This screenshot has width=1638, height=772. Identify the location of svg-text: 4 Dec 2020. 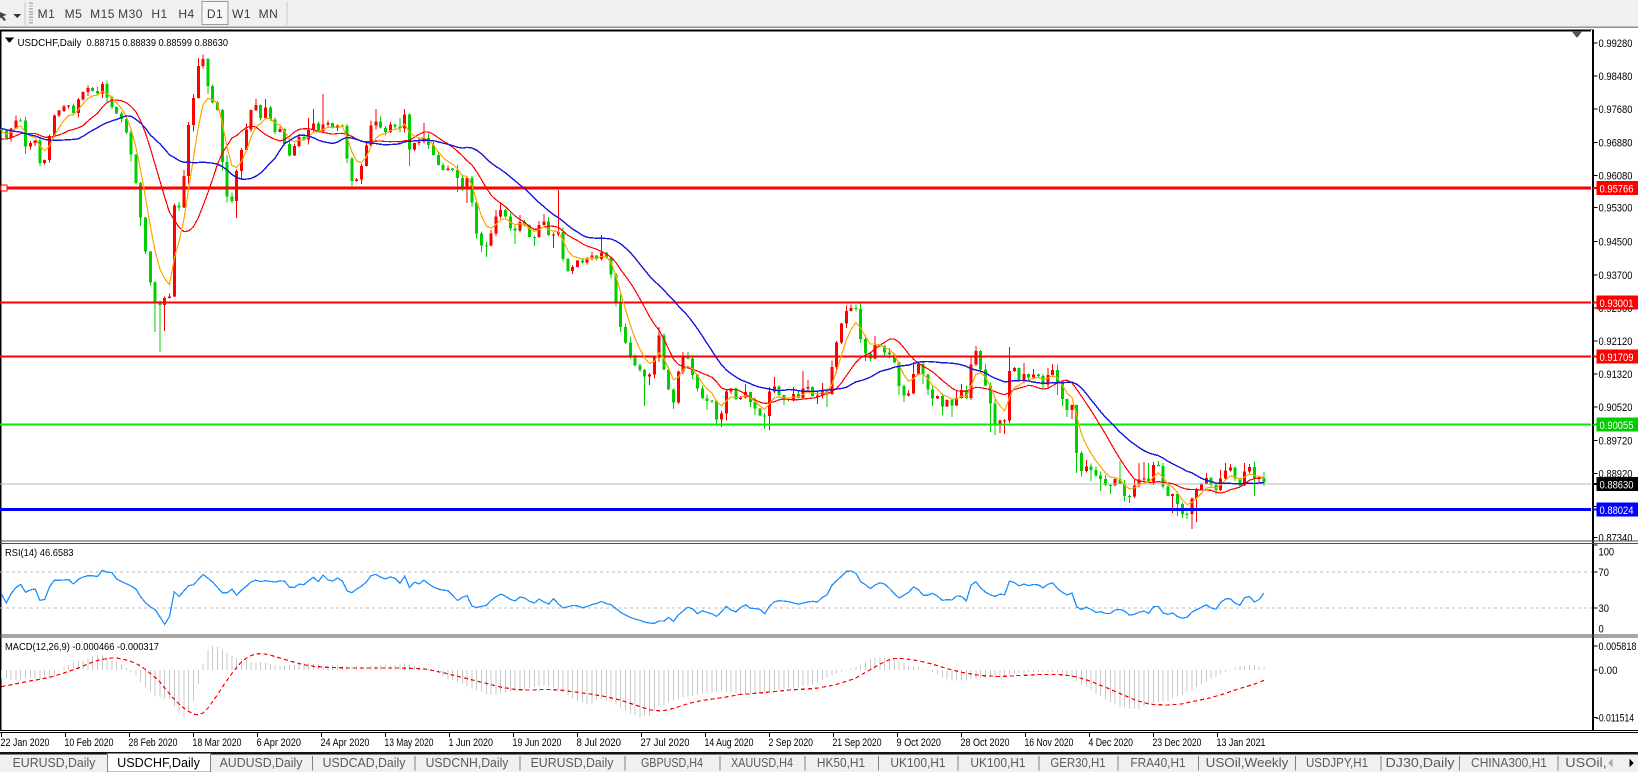
(1111, 743).